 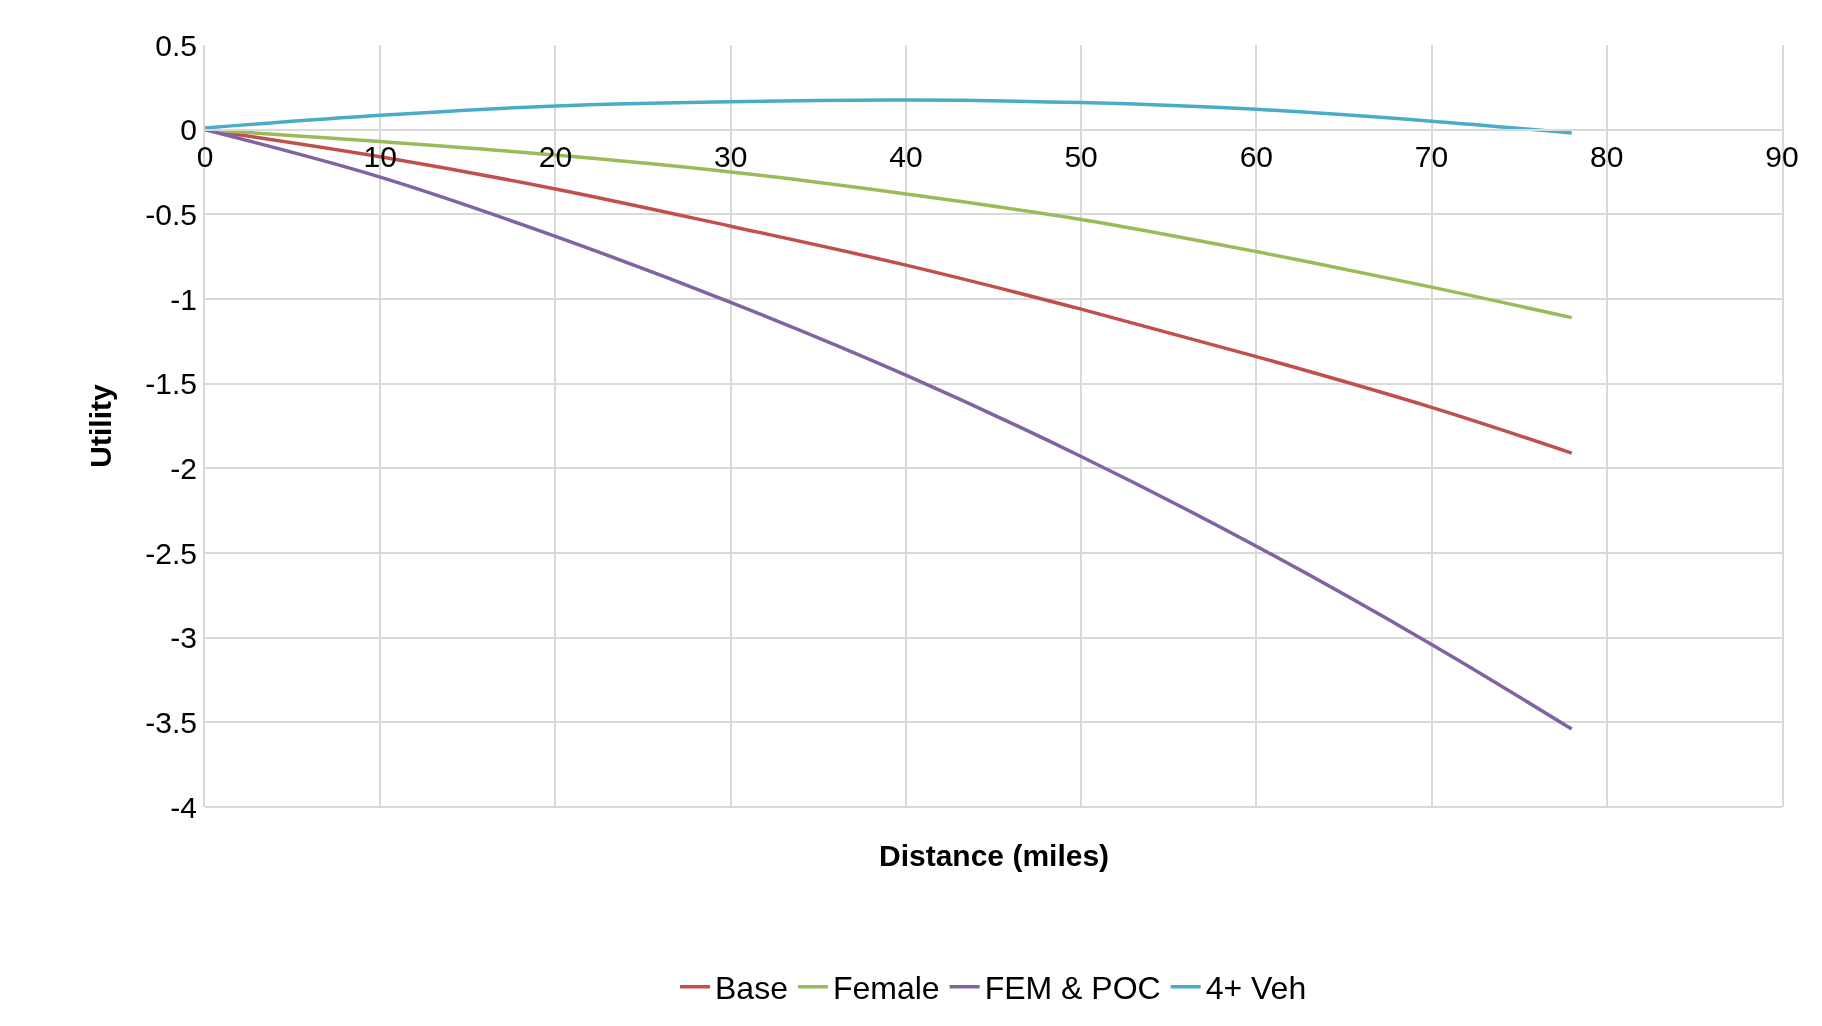 What do you see at coordinates (1607, 156) in the screenshot?
I see `x-tick-label: 80` at bounding box center [1607, 156].